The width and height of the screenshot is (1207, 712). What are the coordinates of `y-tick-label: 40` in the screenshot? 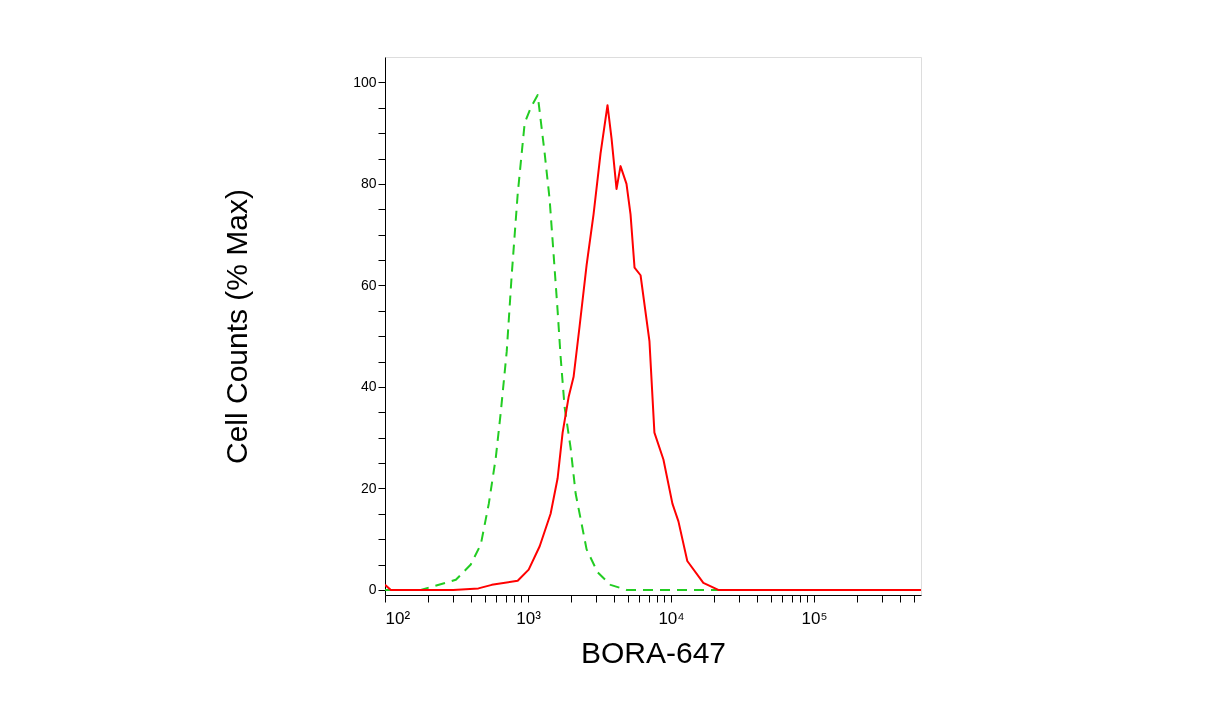 It's located at (368, 386).